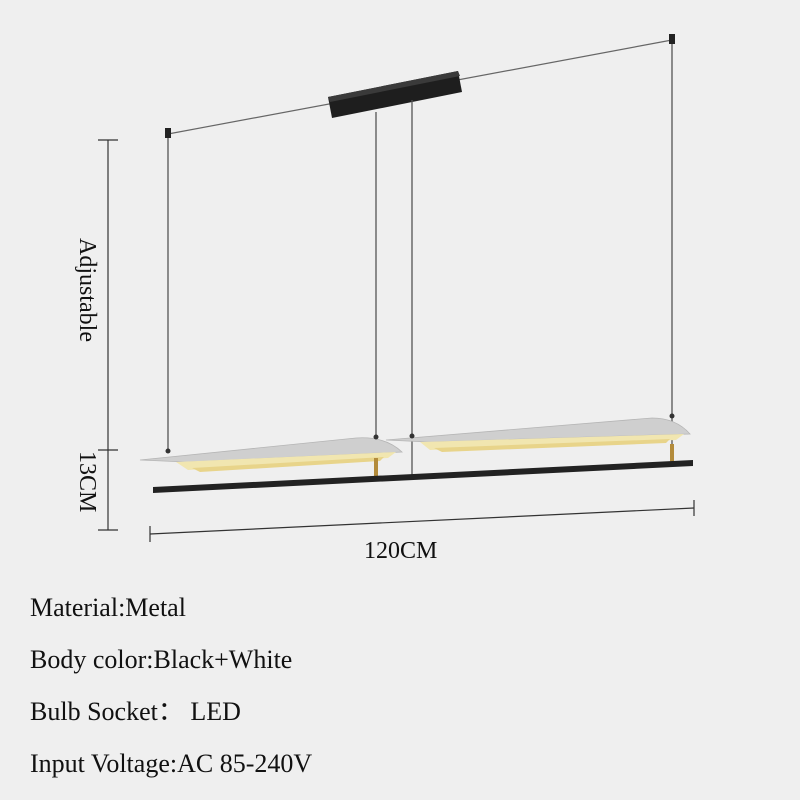 This screenshot has width=800, height=800. I want to click on left-shade, so click(271, 453).